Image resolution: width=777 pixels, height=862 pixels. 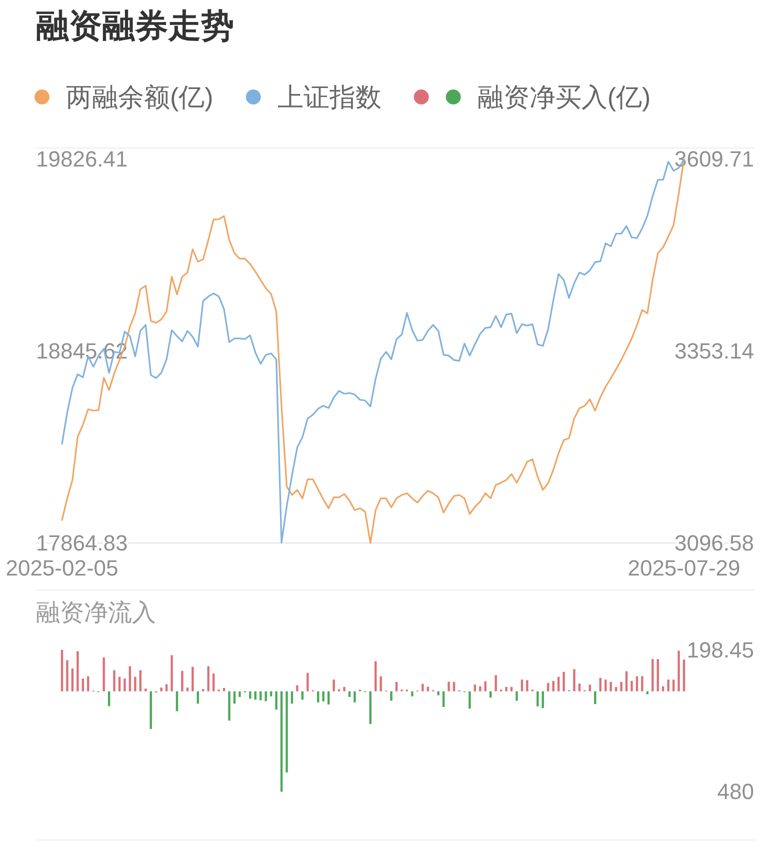 I want to click on chart-title: 融资净流入, so click(x=96, y=613).